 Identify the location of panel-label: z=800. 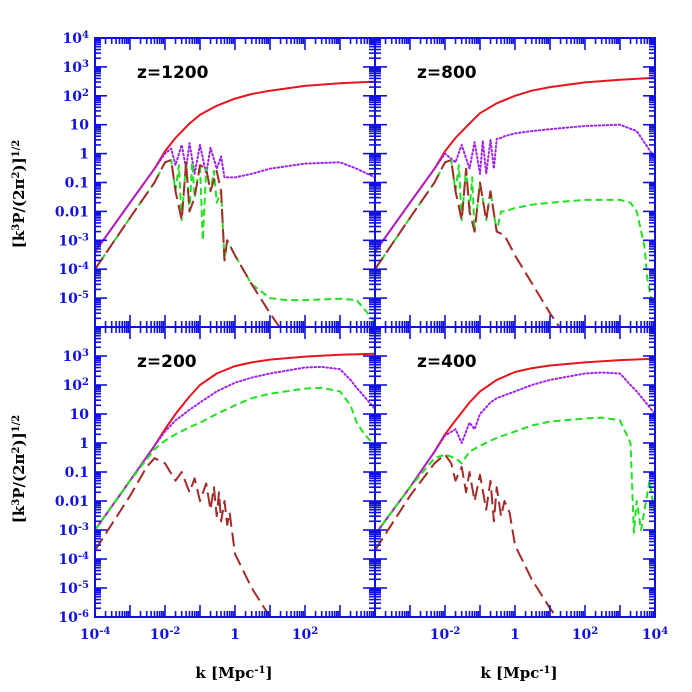
(447, 73).